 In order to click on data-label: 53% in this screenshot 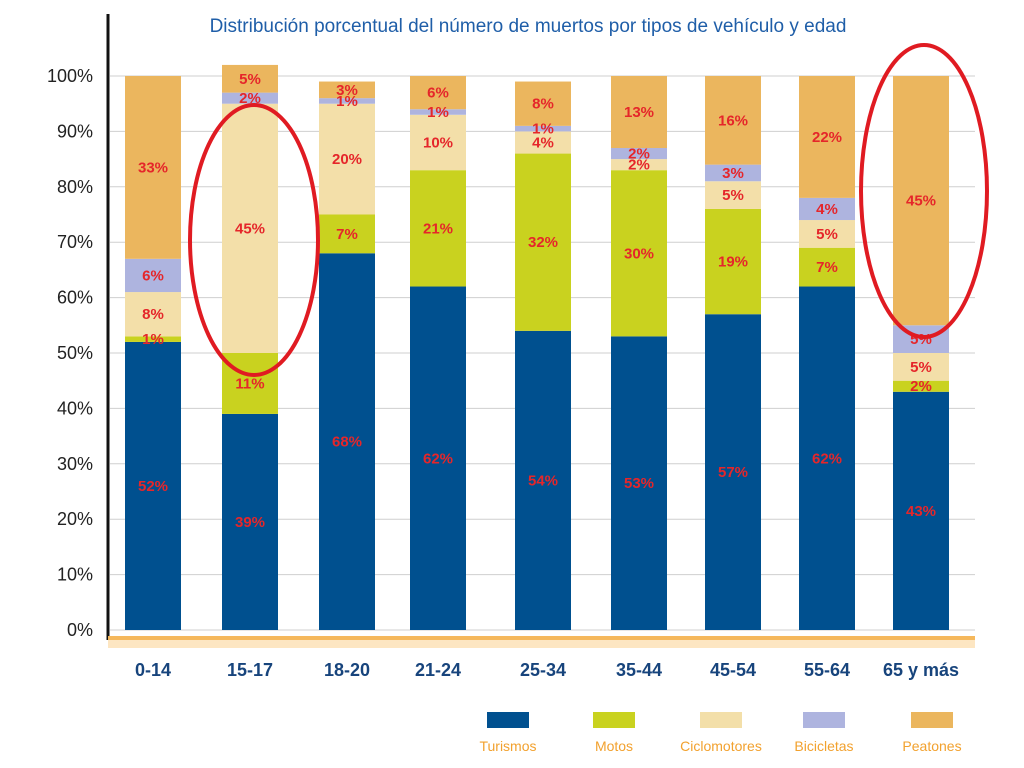, I will do `click(639, 483)`.